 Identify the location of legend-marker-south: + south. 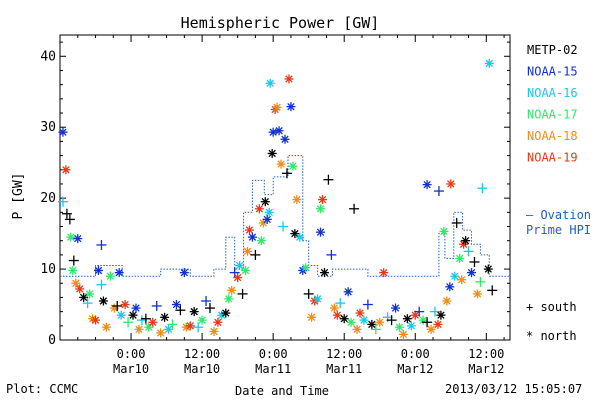
(551, 307).